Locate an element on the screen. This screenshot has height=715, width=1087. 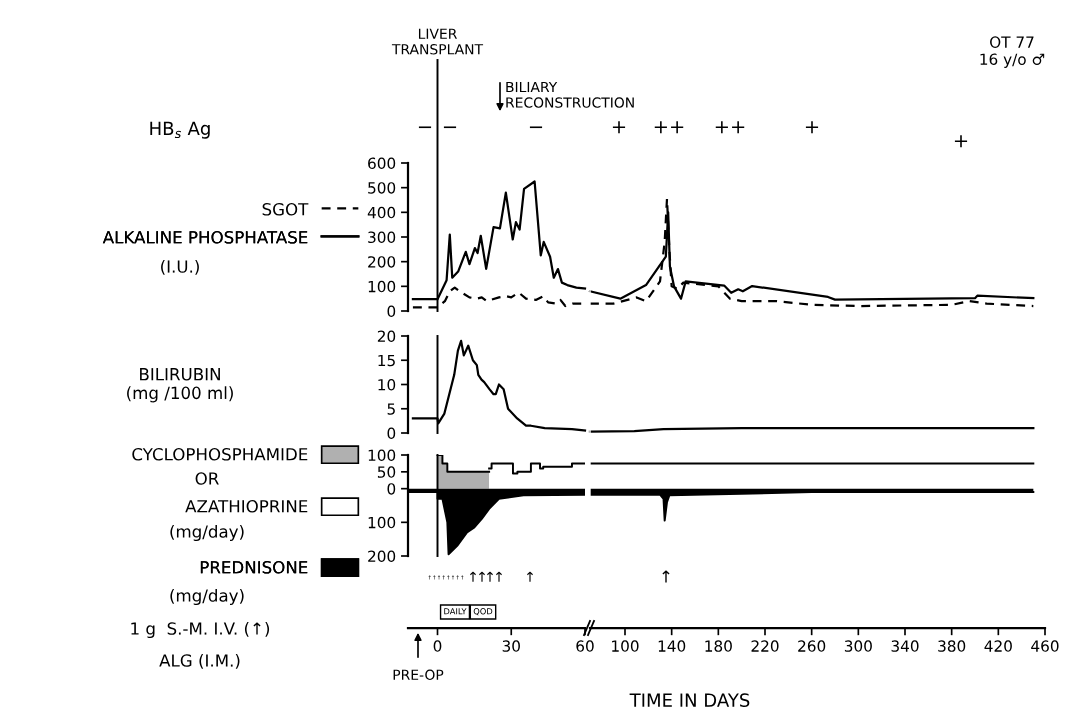
text: 1 g S.-M. I.V. (↑) is located at coordinates (200, 630).